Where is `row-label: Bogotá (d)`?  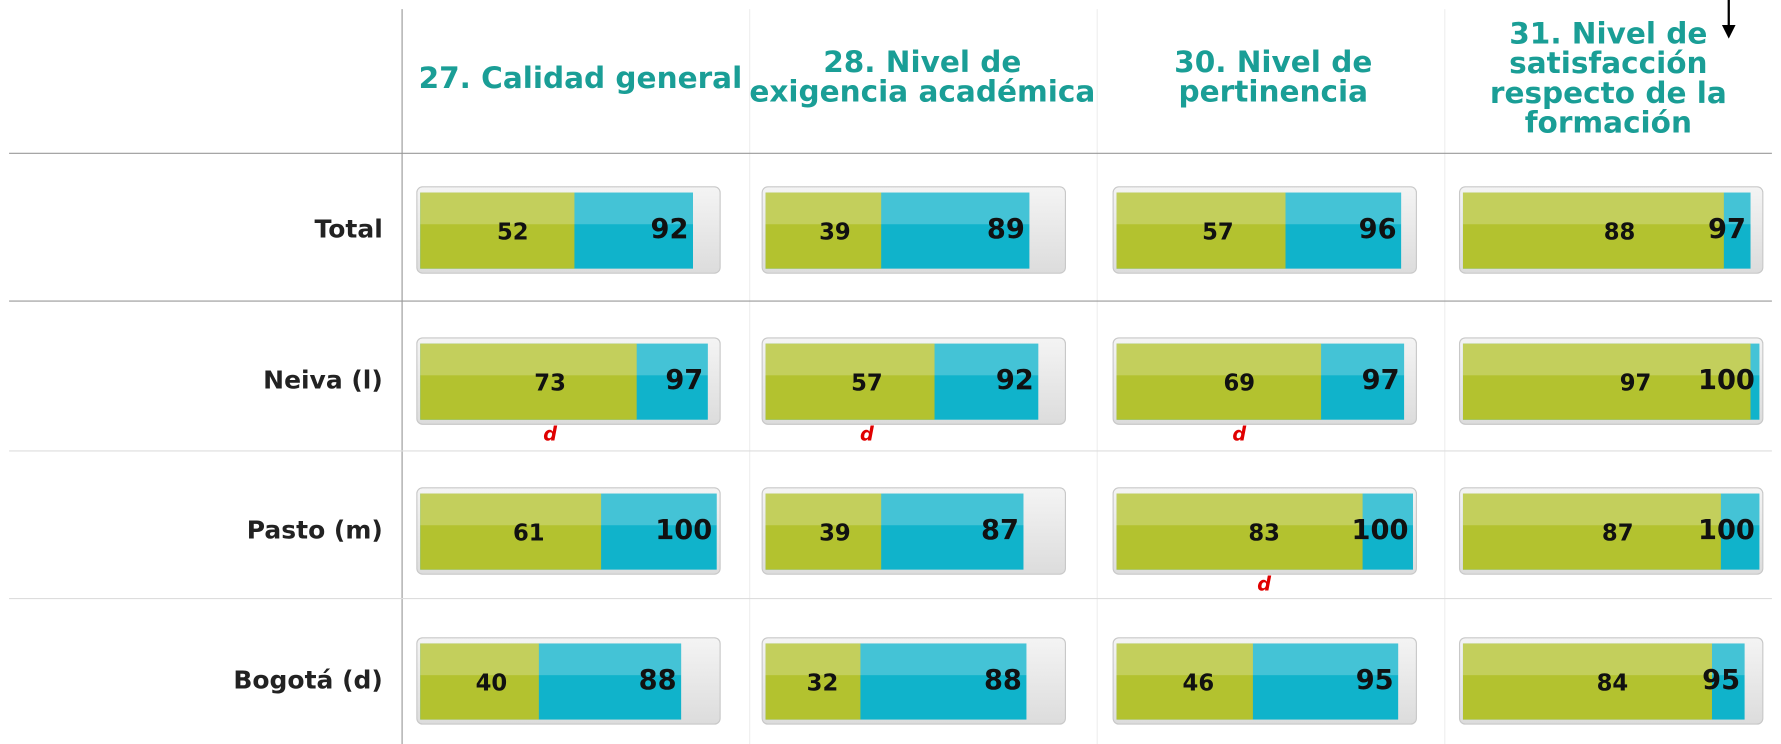 row-label: Bogotá (d) is located at coordinates (307, 680).